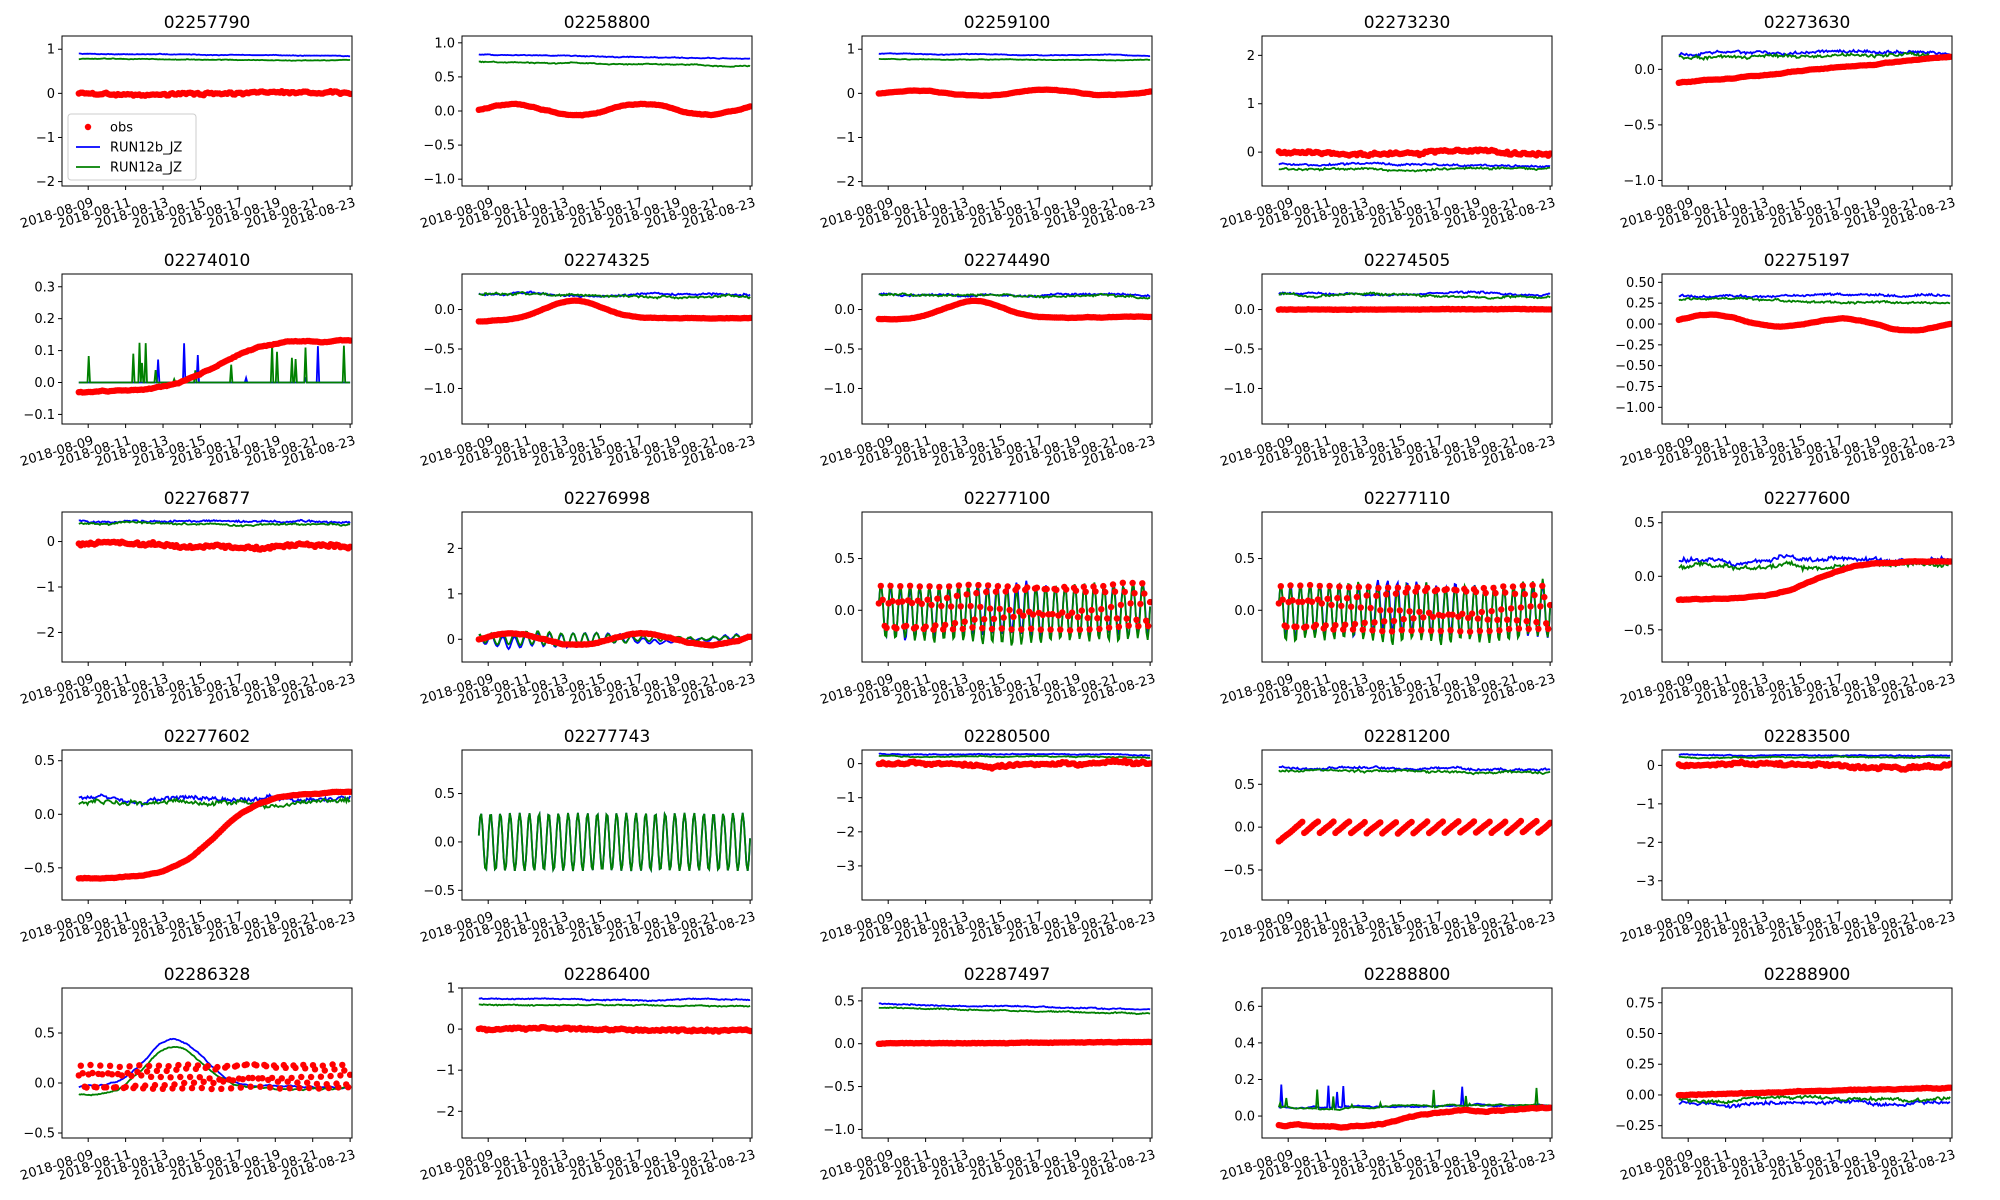  I want to click on panel-title: 02277110, so click(1407, 499).